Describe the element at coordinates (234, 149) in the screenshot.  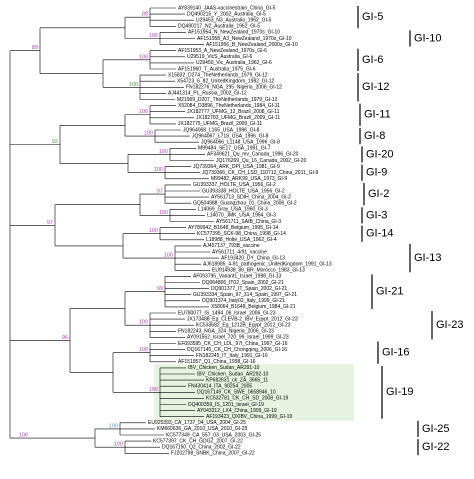
I see `leaf-label: M99484_SE17_USA_1991_GI-7` at that location.